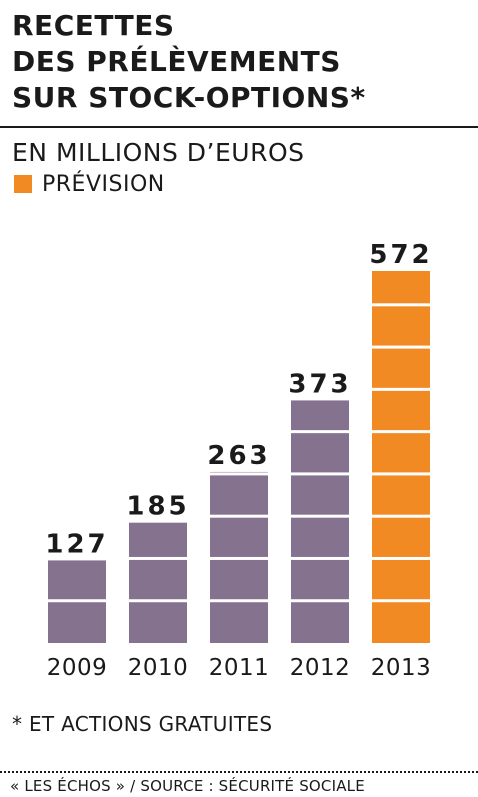 This screenshot has width=478, height=797. Describe the element at coordinates (401, 457) in the screenshot. I see `bar-2013` at that location.